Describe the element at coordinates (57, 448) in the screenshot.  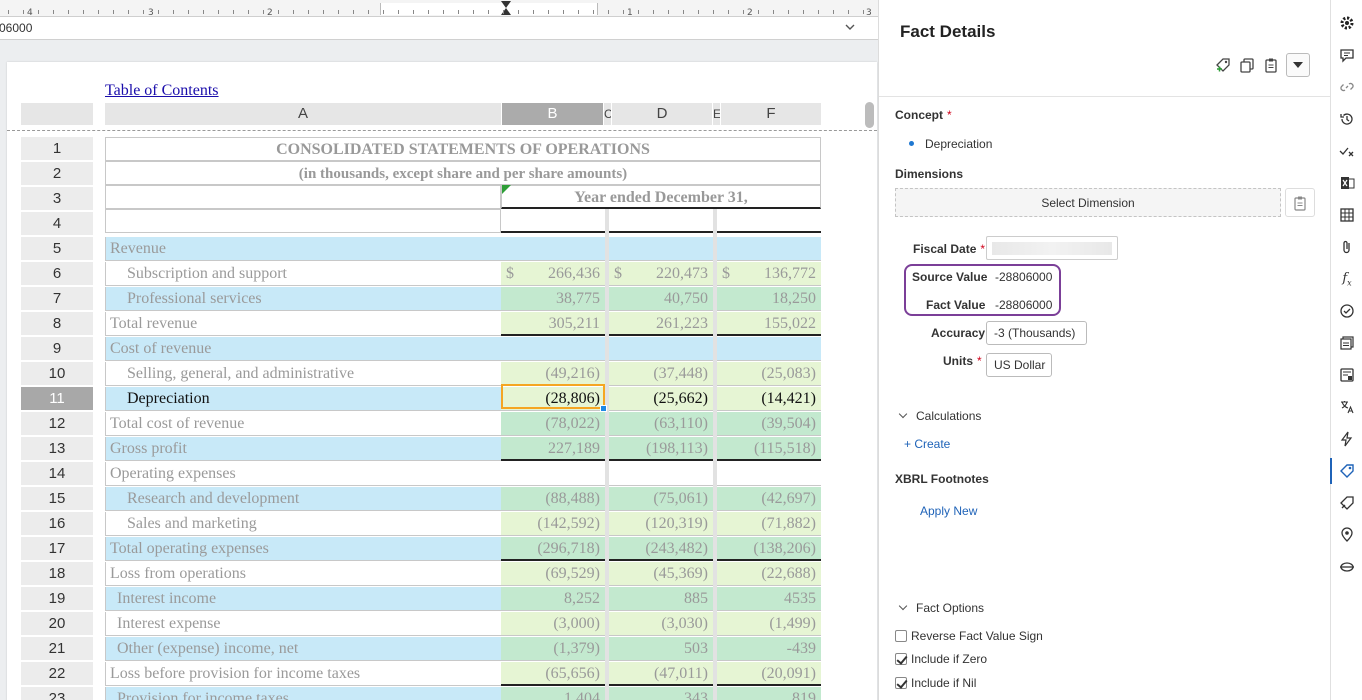
I see `row-number: 13` at that location.